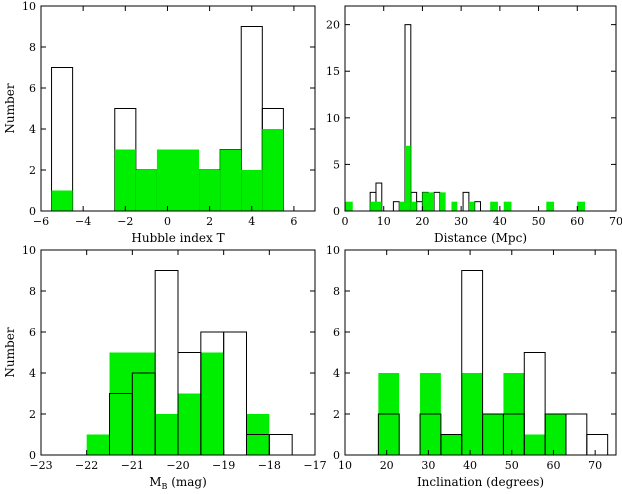  What do you see at coordinates (480, 238) in the screenshot?
I see `p2-x-axis-label: Distance (Mpc)` at bounding box center [480, 238].